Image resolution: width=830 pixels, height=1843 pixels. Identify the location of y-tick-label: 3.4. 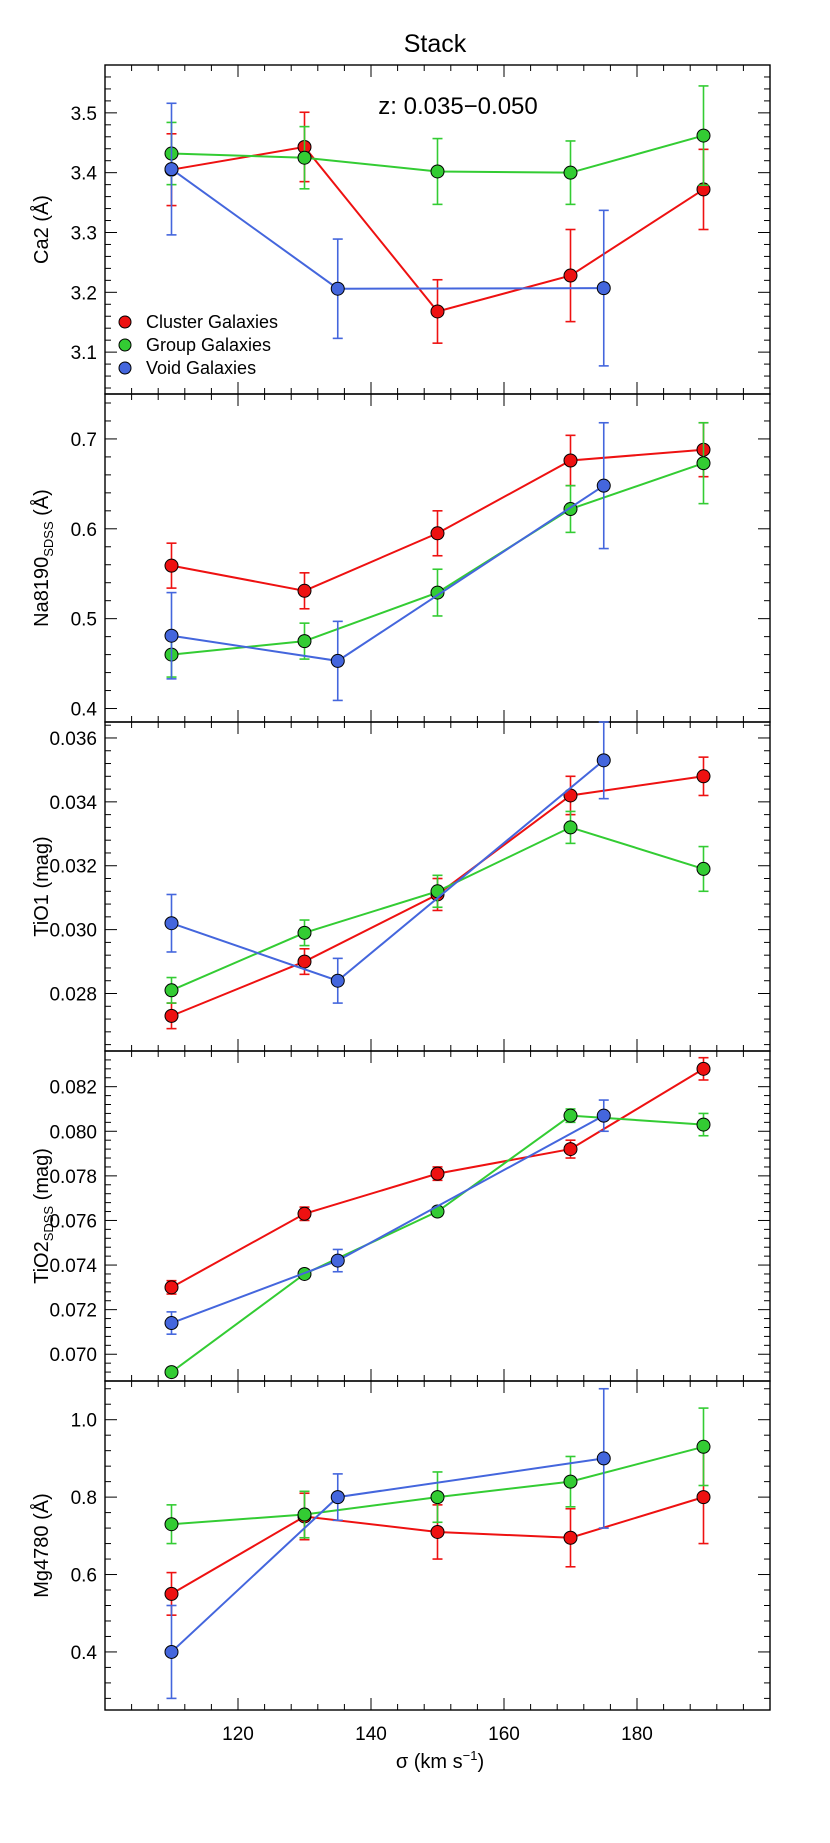
(84, 174).